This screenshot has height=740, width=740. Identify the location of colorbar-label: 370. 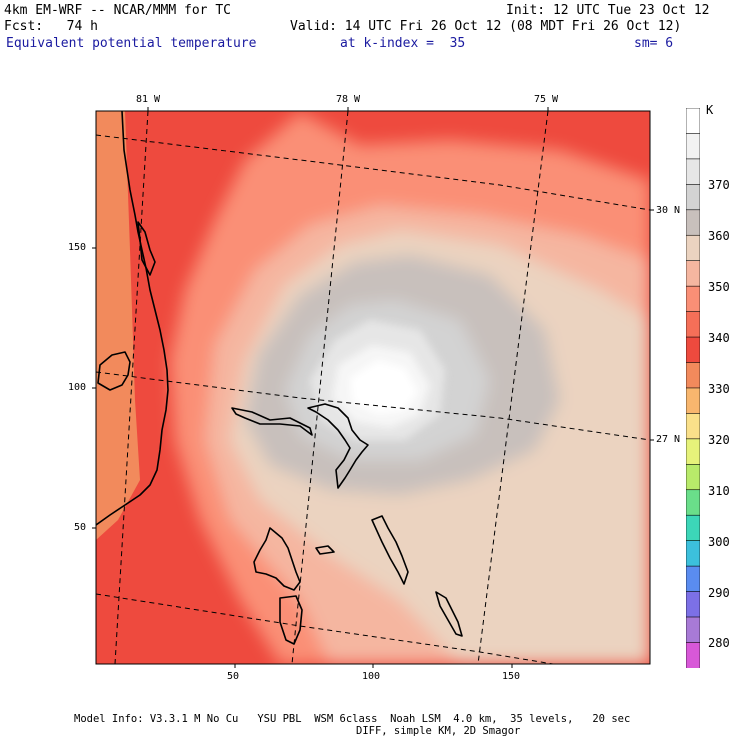
(719, 185).